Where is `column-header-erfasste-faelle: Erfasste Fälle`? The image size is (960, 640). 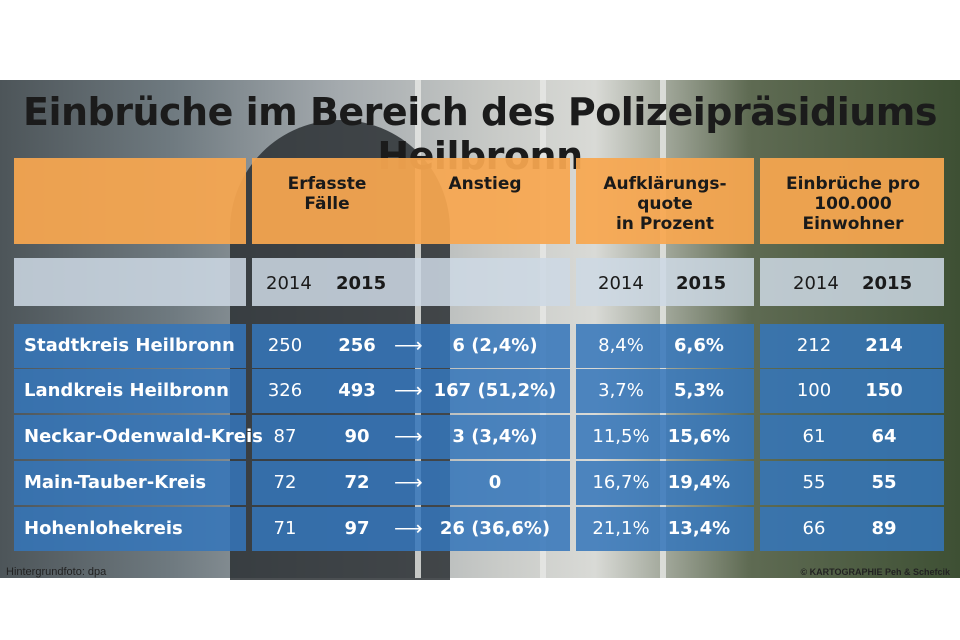 column-header-erfasste-faelle: Erfasste Fälle is located at coordinates (327, 194).